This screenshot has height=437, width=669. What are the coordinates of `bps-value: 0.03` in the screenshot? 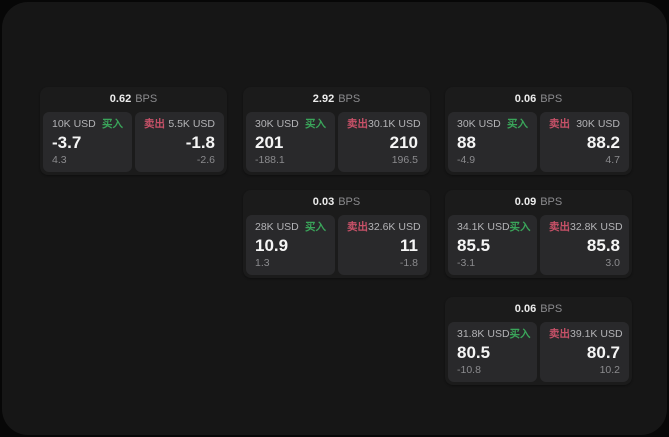 It's located at (323, 202).